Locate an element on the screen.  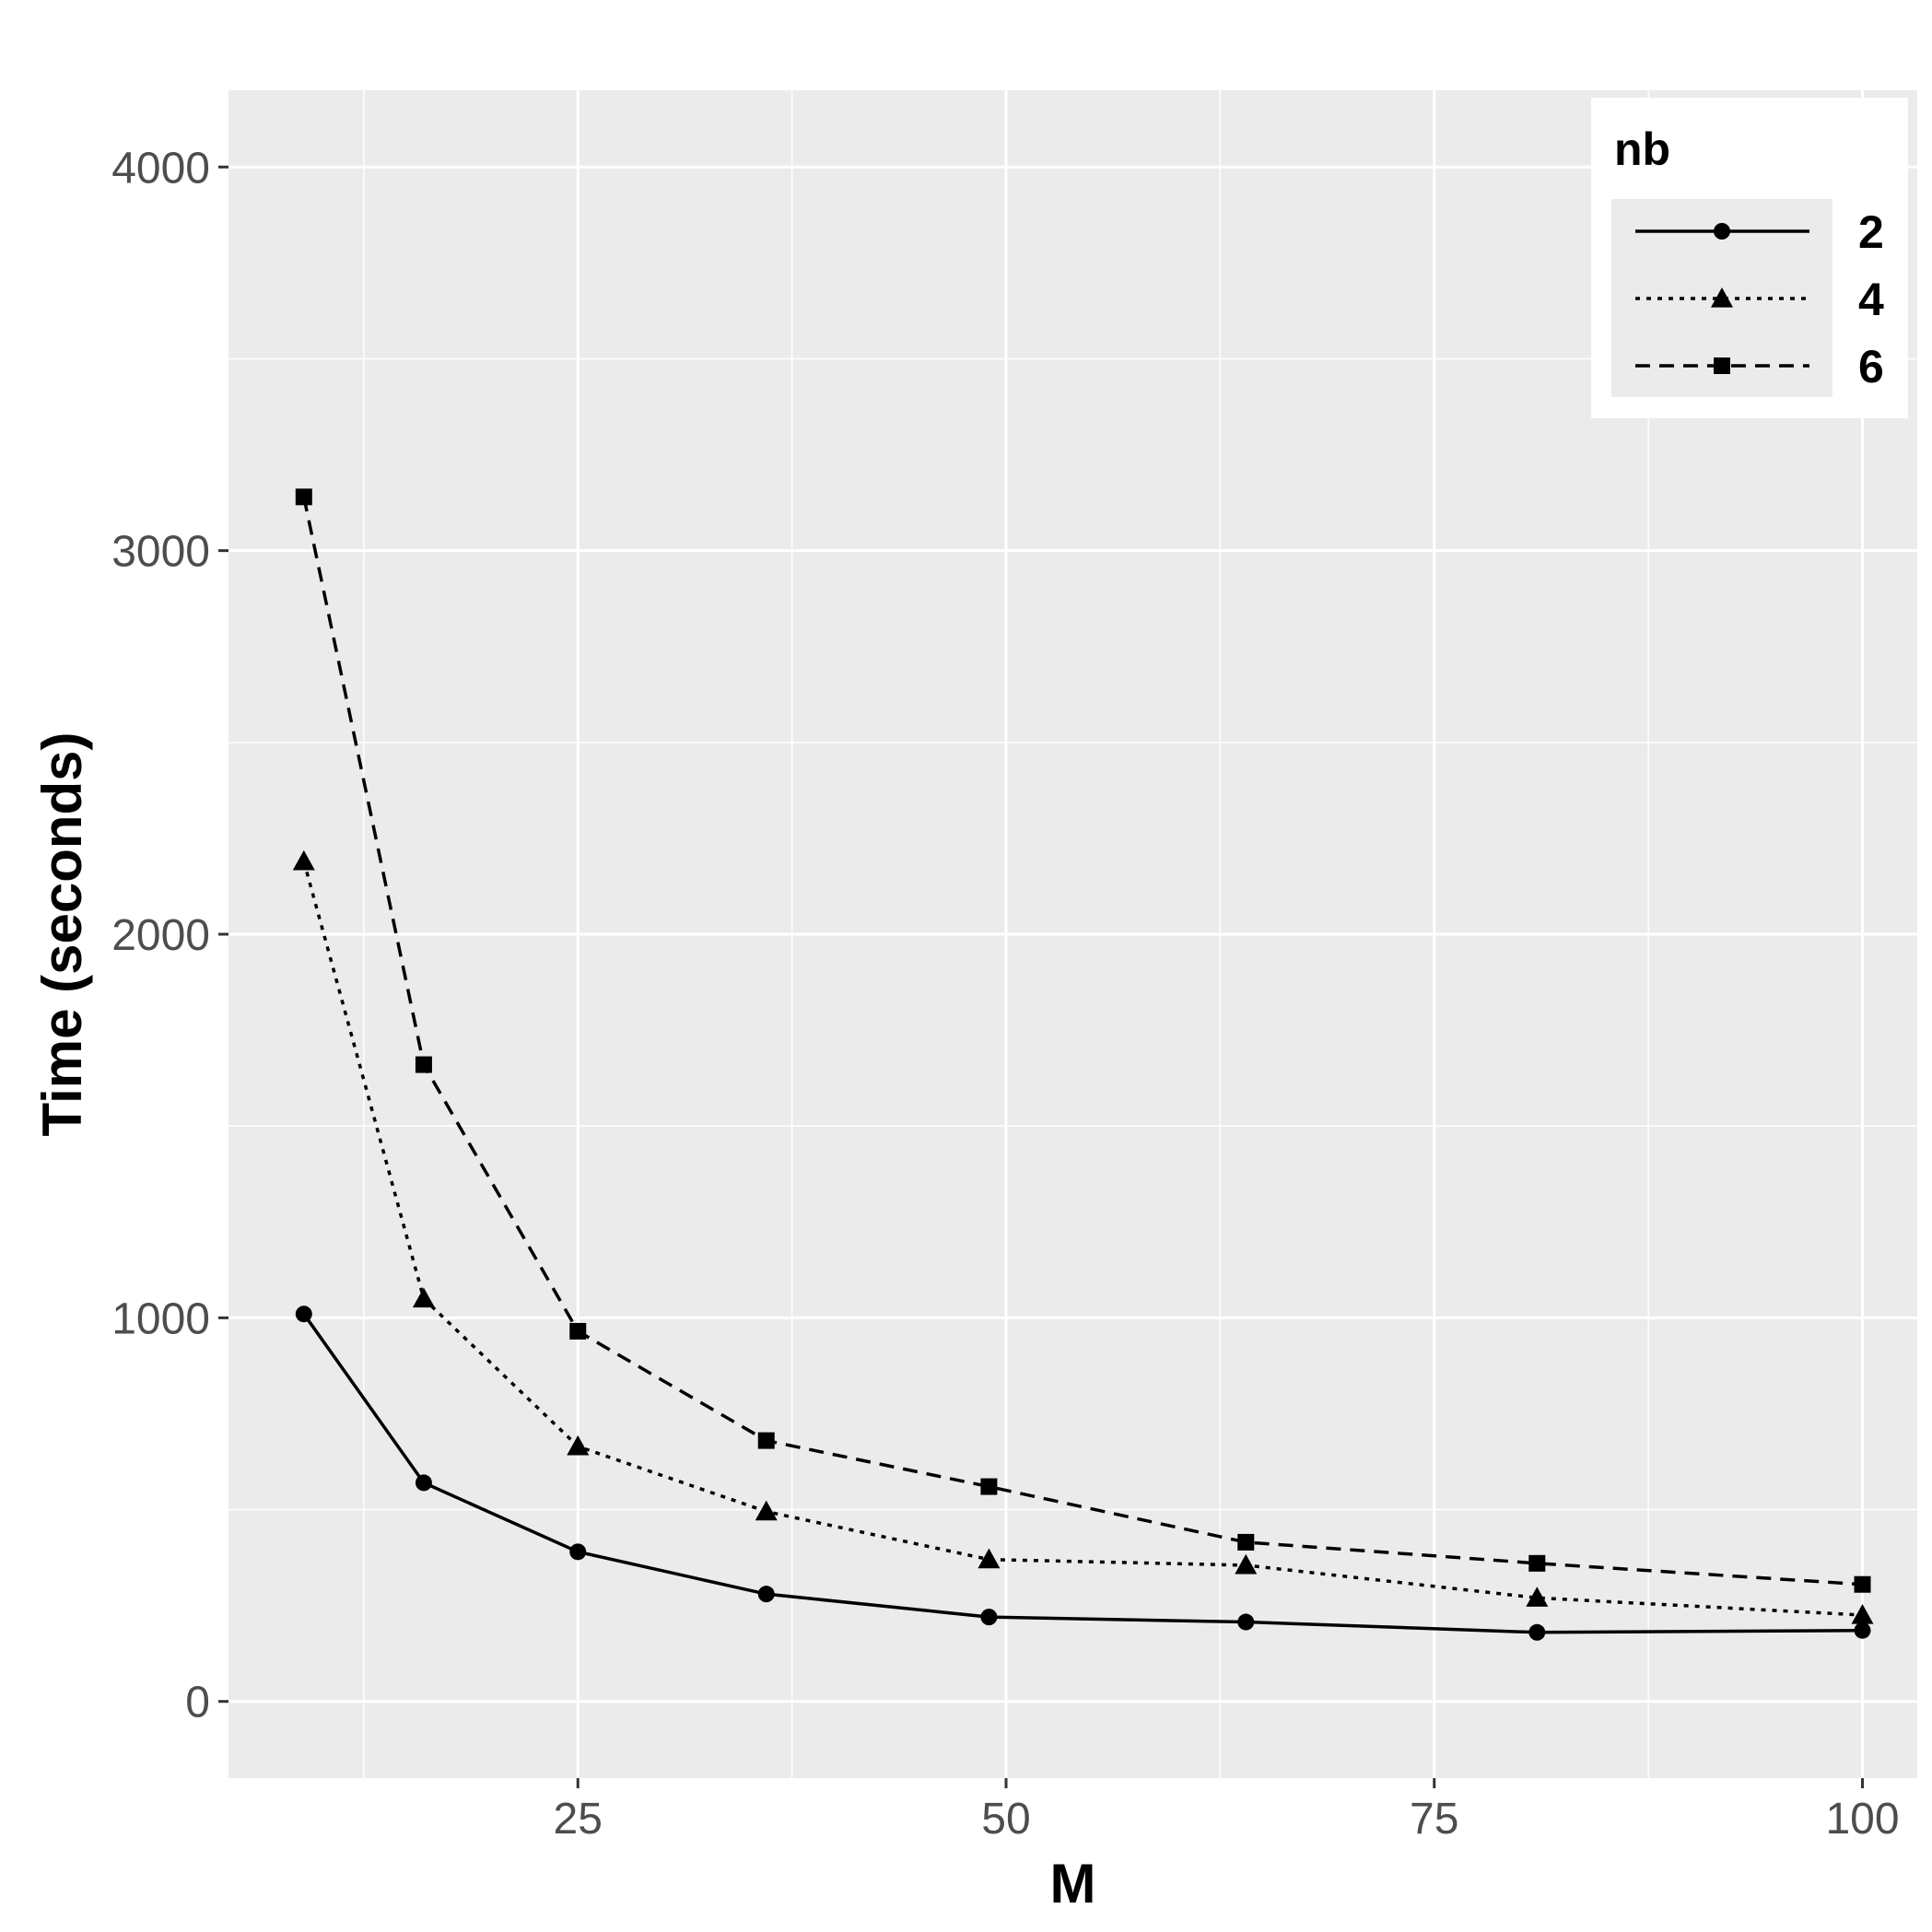
legend-label: 2 is located at coordinates (1871, 232).